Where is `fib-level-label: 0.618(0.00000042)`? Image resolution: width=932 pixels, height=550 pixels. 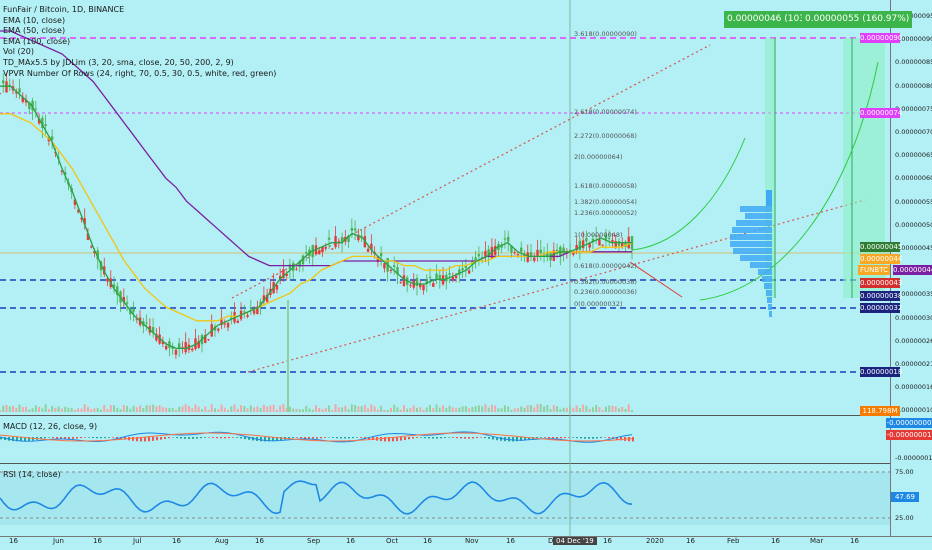 fib-level-label: 0.618(0.00000042) is located at coordinates (605, 266).